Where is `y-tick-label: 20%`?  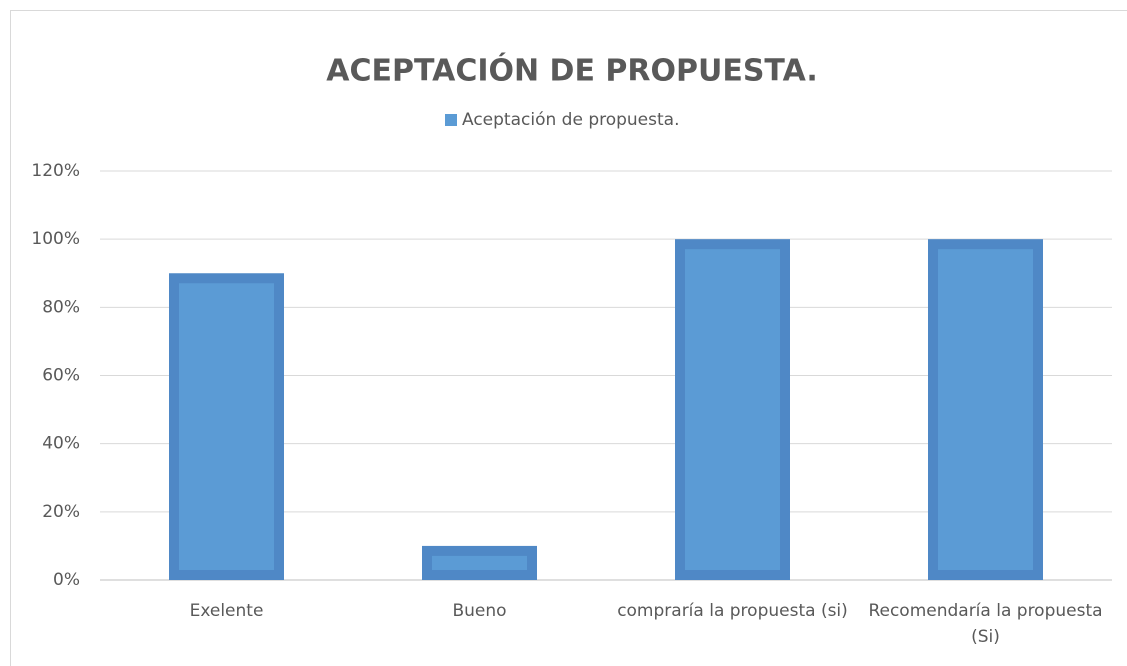 y-tick-label: 20% is located at coordinates (61, 512).